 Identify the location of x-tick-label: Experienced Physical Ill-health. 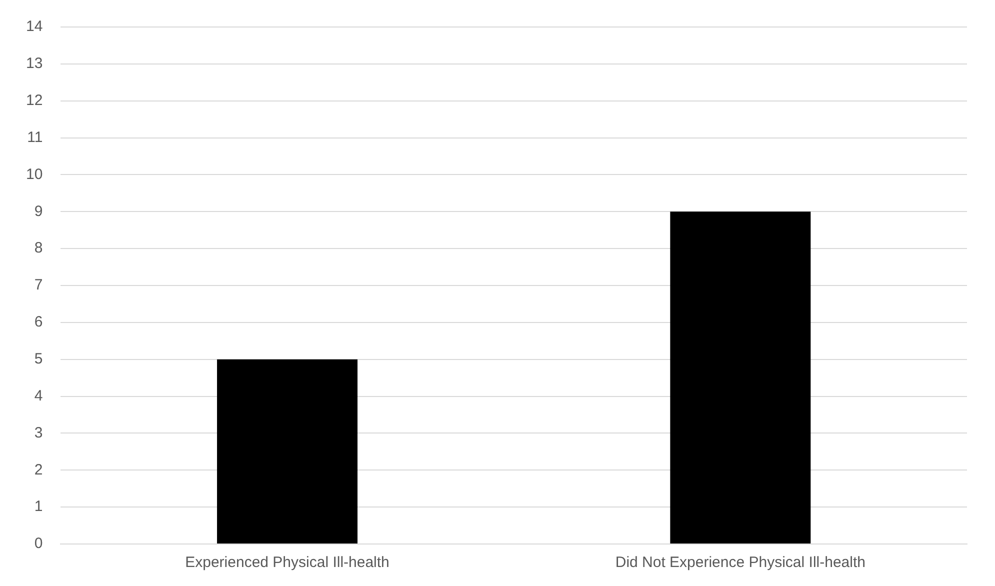
(287, 563).